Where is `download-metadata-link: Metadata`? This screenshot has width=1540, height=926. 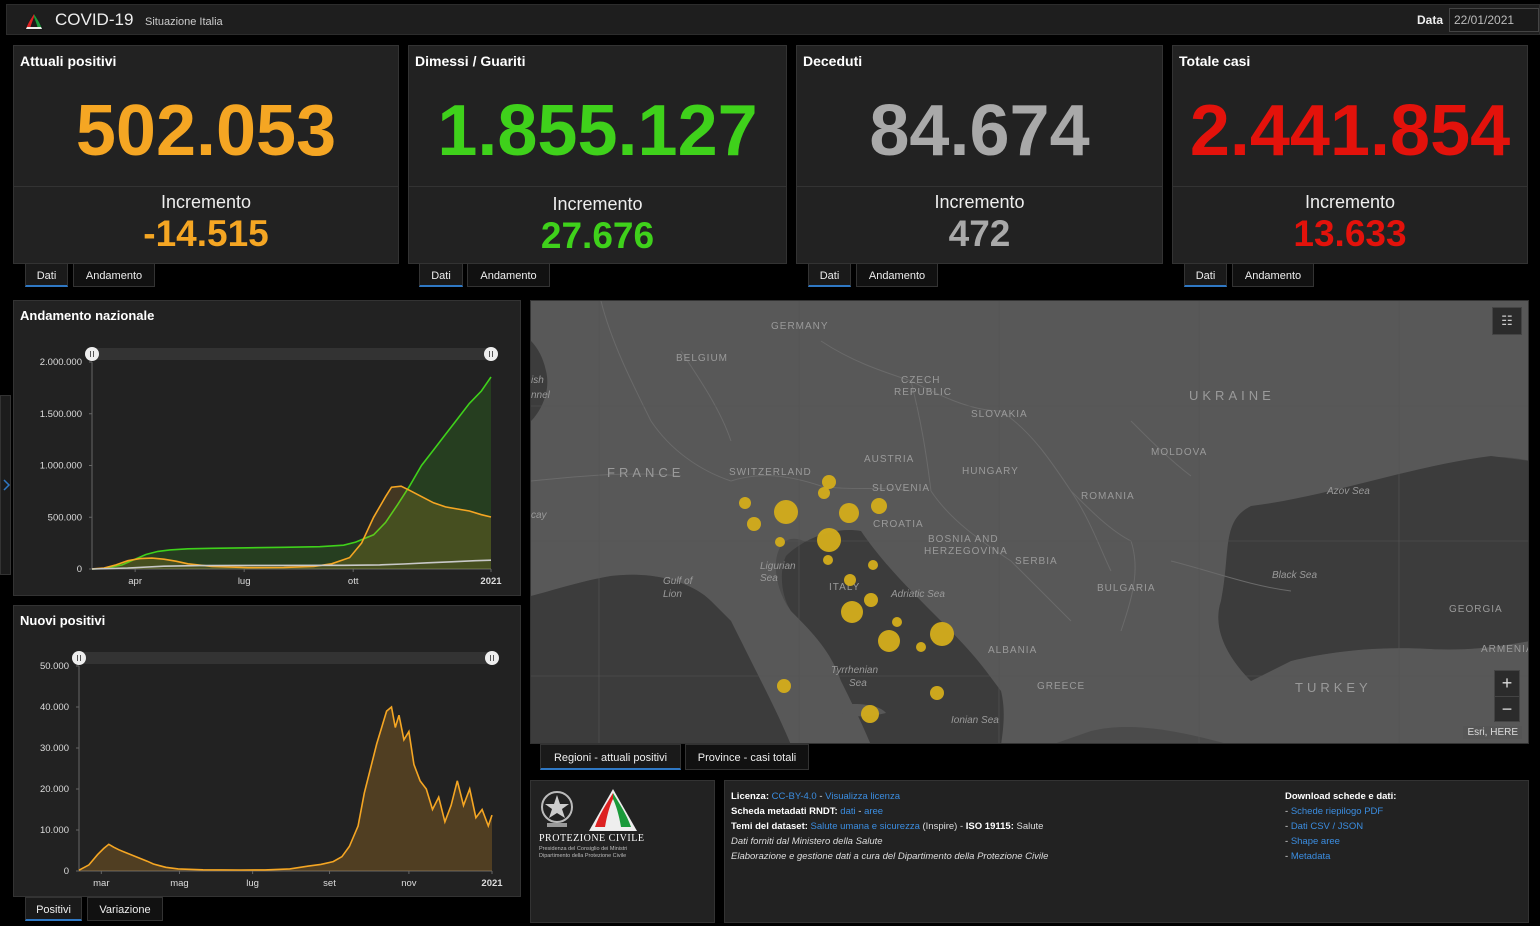
download-metadata-link: Metadata is located at coordinates (1310, 856).